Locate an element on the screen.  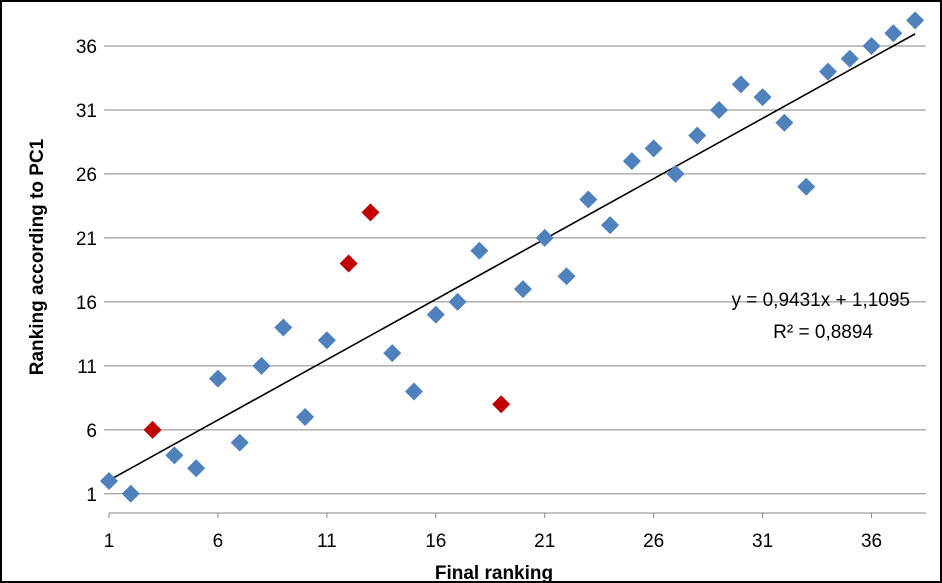
y-tick-label: 1 is located at coordinates (91, 495).